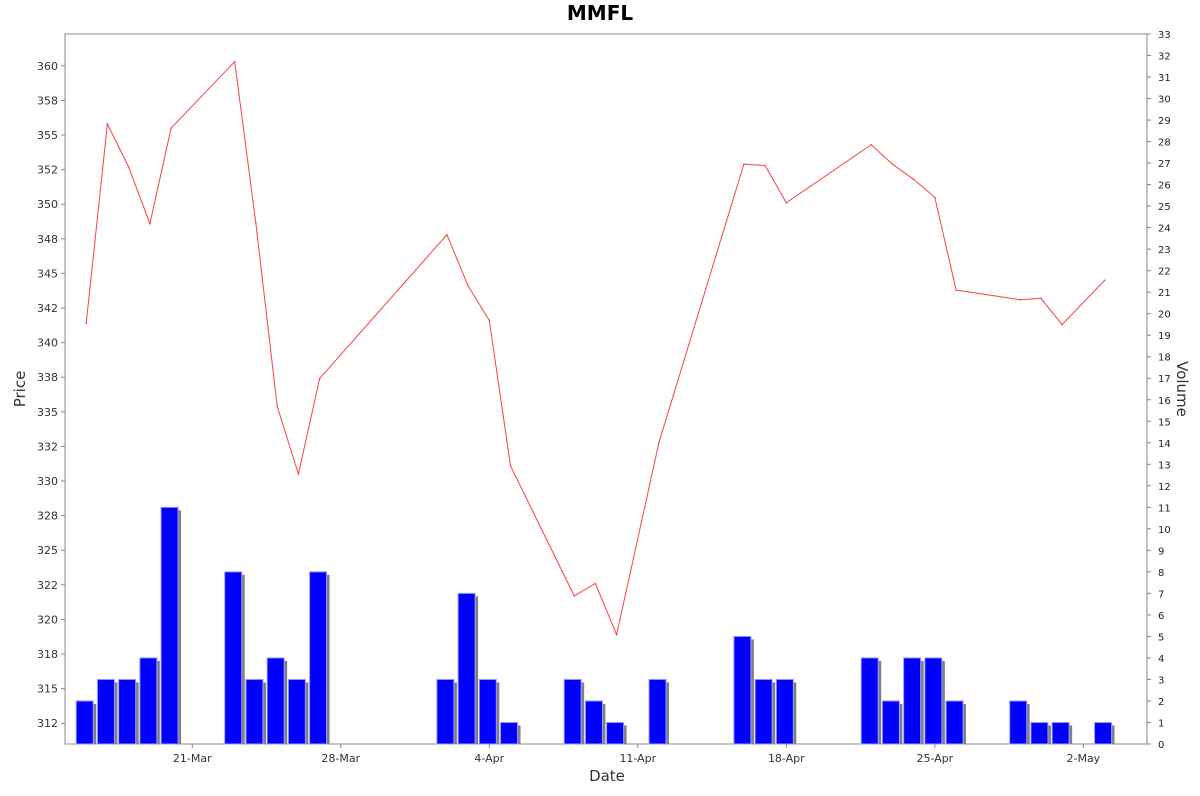 This screenshot has width=1200, height=796. Describe the element at coordinates (1164, 35) in the screenshot. I see `volume-tick-label: 33` at that location.